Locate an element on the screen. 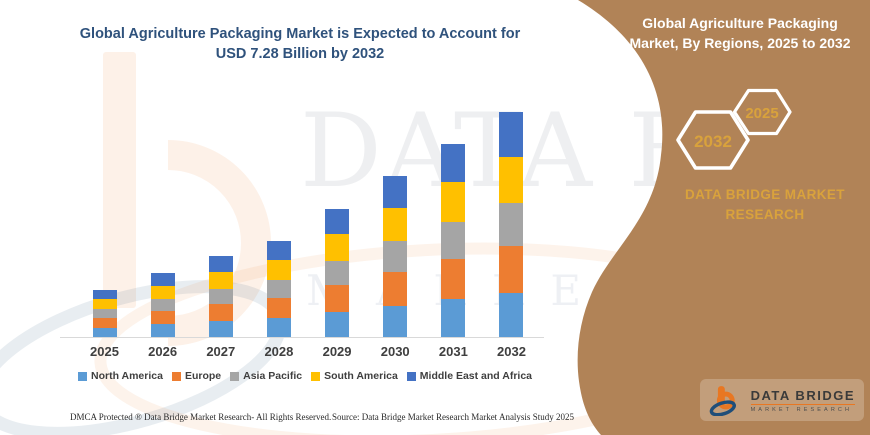 This screenshot has height=435, width=870. bar-column-2026 is located at coordinates (162, 216).